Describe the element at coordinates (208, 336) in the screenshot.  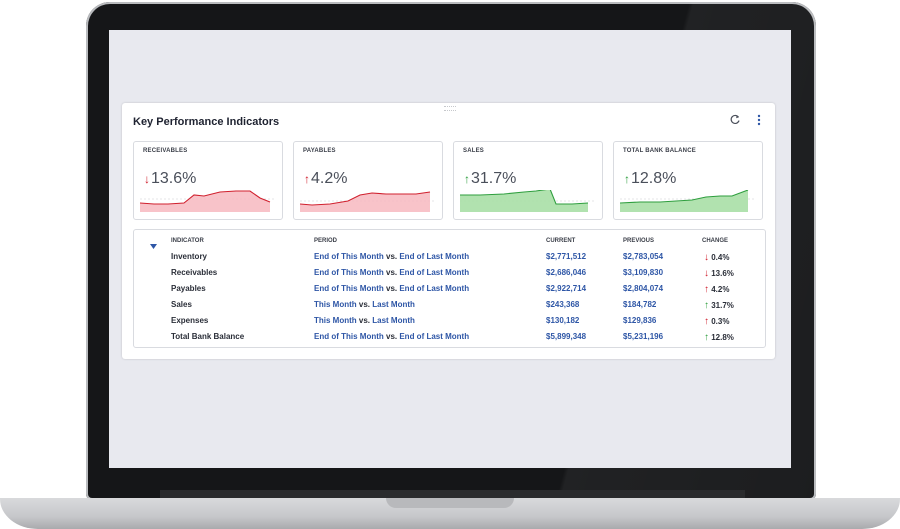
I see `cell-indicator: Total Bank Balance` at that location.